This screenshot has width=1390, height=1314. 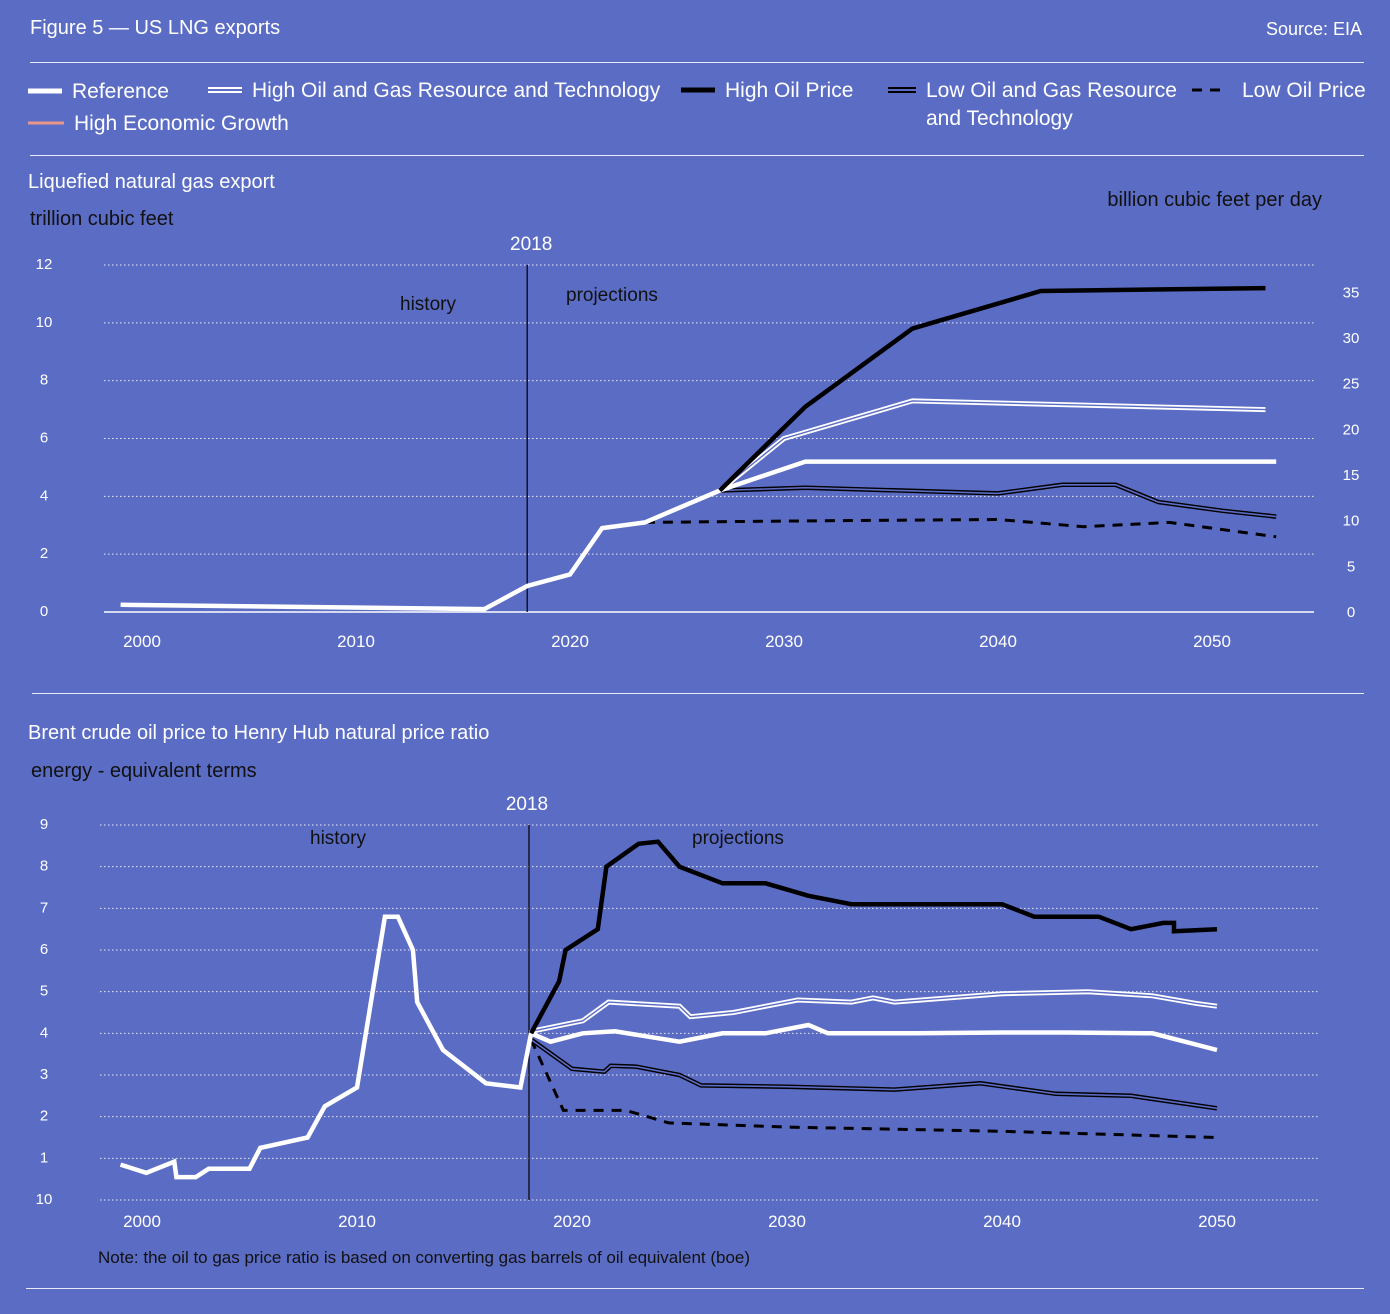 I want to click on legend-item-low-resource: Low Oil and Gas Resource and Technology, so click(x=1037, y=105).